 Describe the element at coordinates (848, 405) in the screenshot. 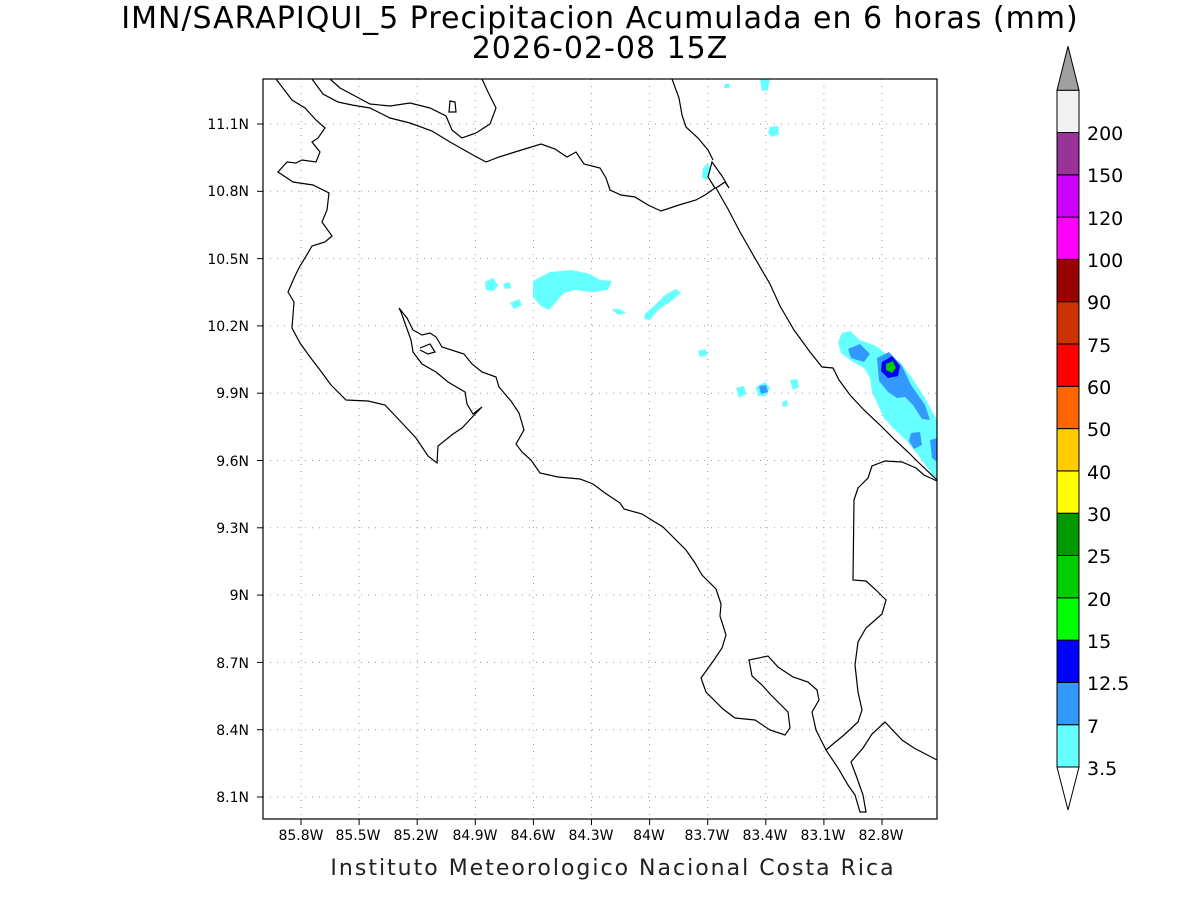

I see `precip-area-caribbean` at that location.